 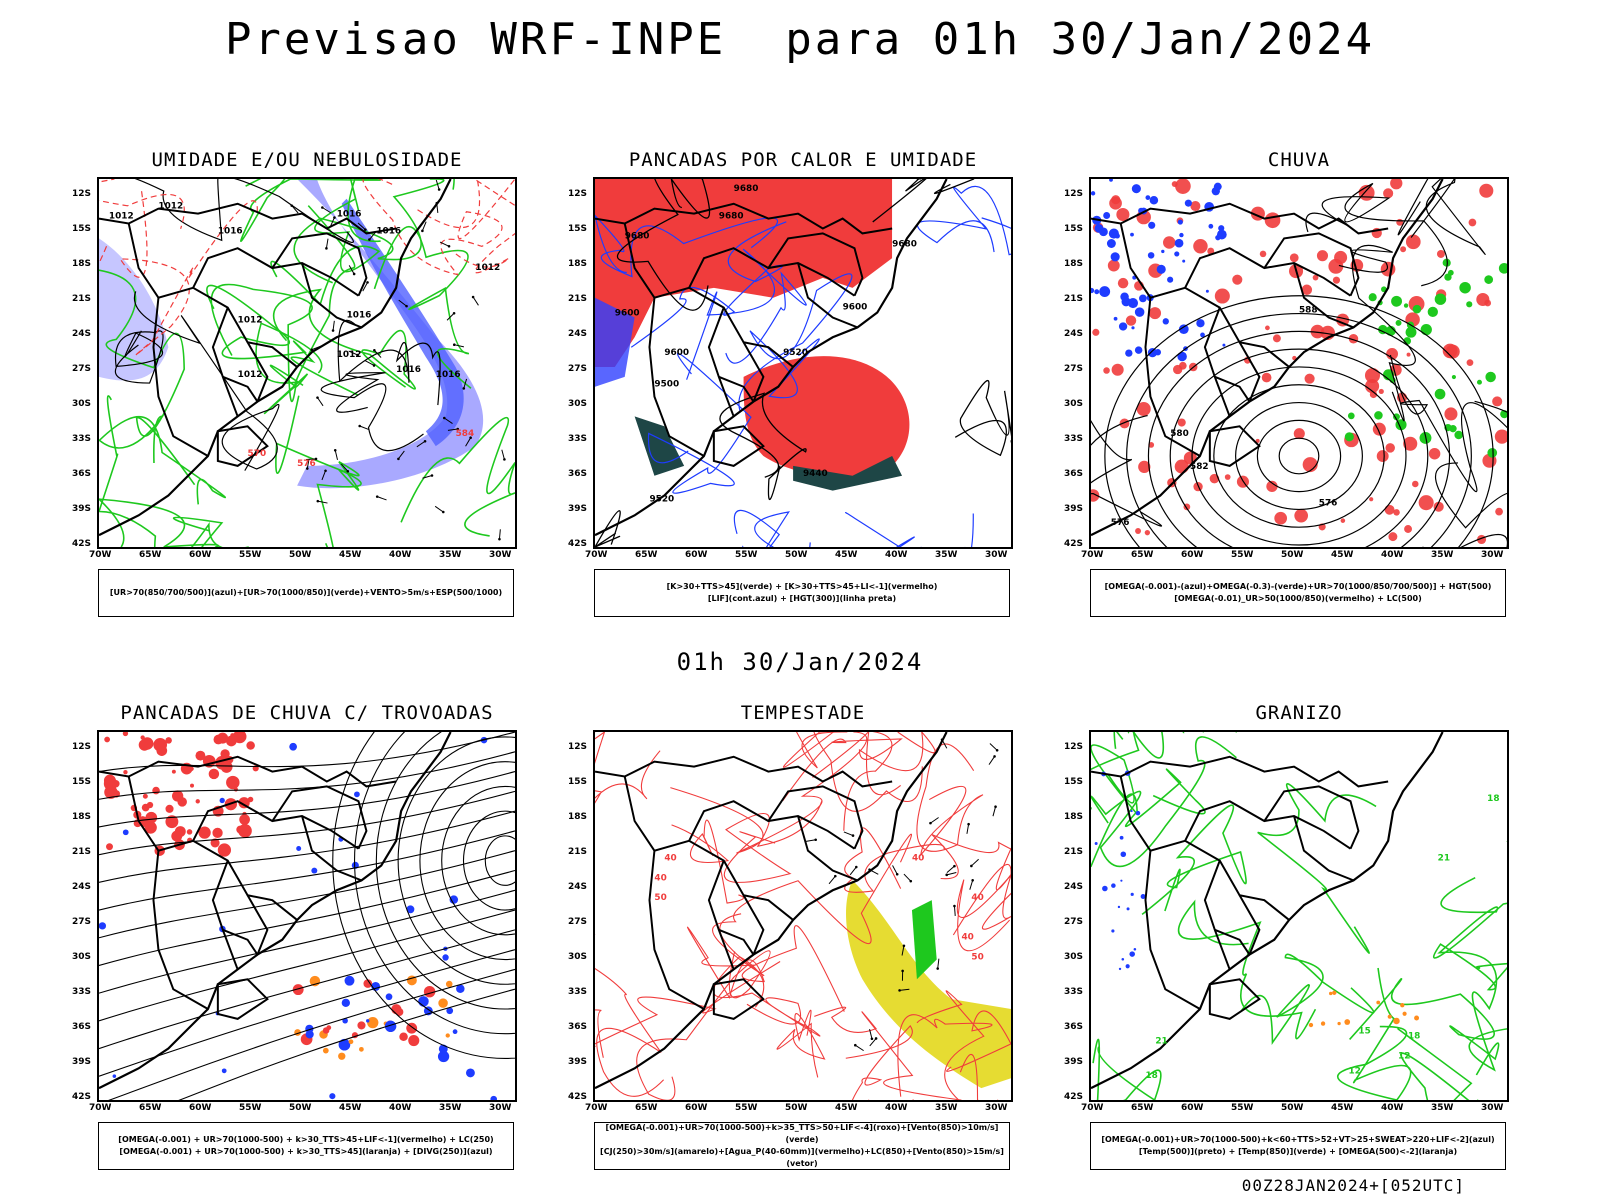 I want to click on weather-map: 40 40 40 50 40 40 50, so click(x=803, y=916).